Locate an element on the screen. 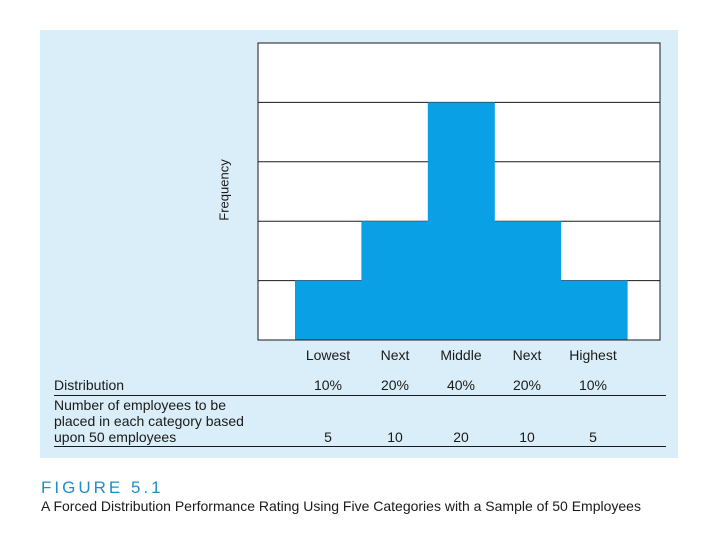 The width and height of the screenshot is (720, 540). employees-value: 20 is located at coordinates (461, 437).